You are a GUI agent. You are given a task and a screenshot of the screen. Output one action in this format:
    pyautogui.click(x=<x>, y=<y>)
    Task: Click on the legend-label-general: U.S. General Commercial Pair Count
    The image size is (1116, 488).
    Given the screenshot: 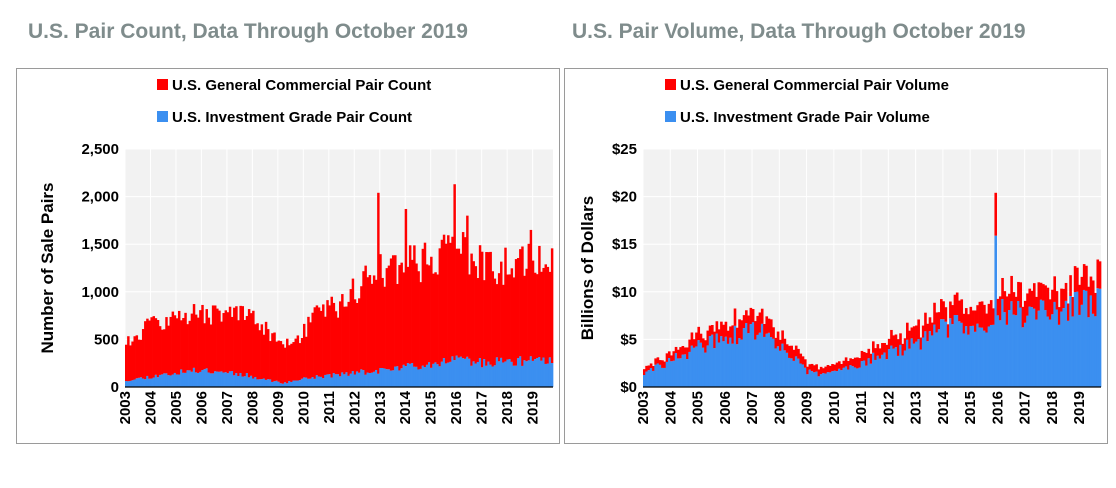 What is the action you would take?
    pyautogui.click(x=301, y=85)
    